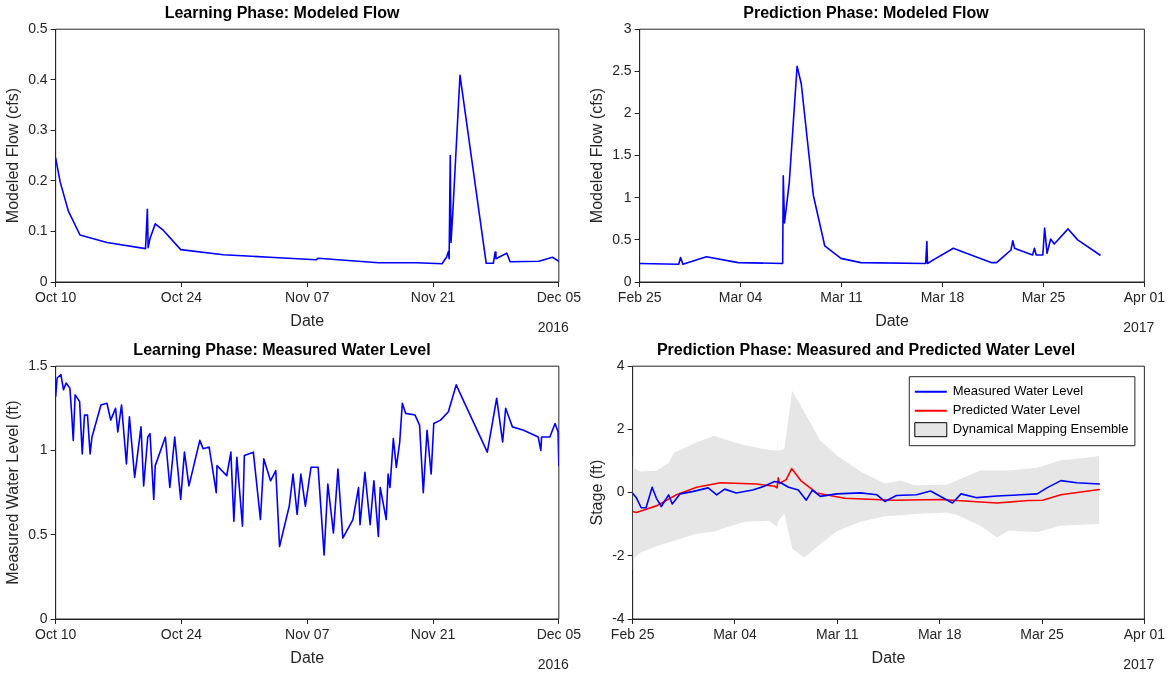 Image resolution: width=1168 pixels, height=675 pixels. What do you see at coordinates (622, 70) in the screenshot?
I see `y-tick-label: 2.5` at bounding box center [622, 70].